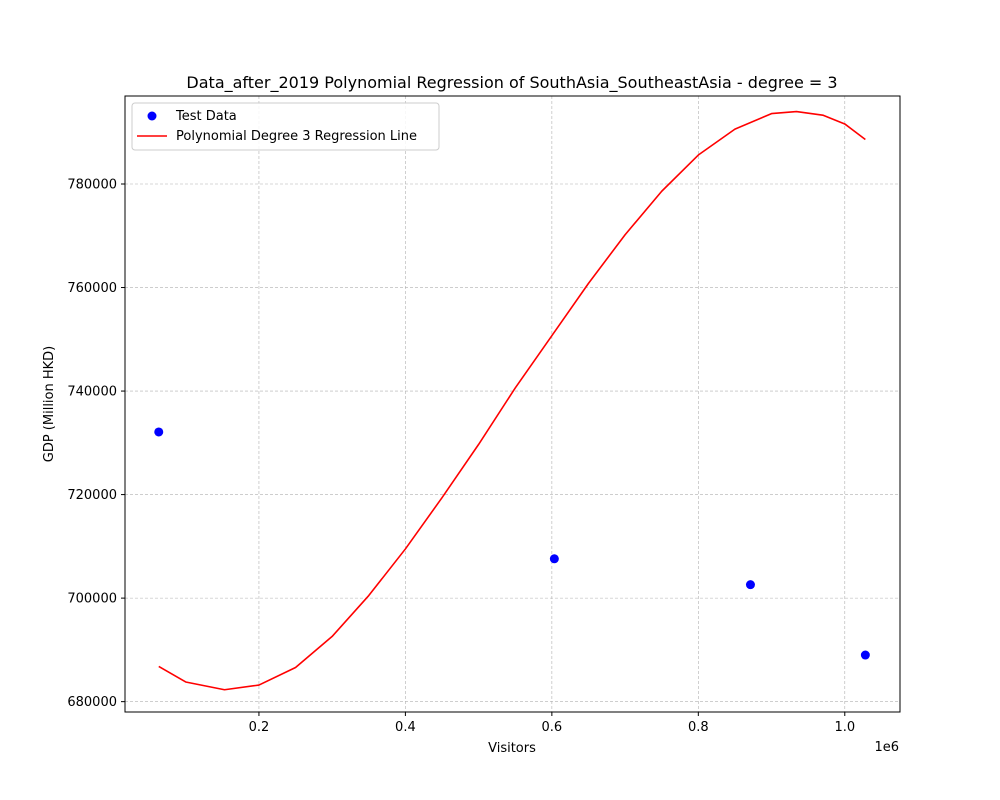 The height and width of the screenshot is (800, 1000). I want to click on y-tick-label: 720000, so click(92, 495).